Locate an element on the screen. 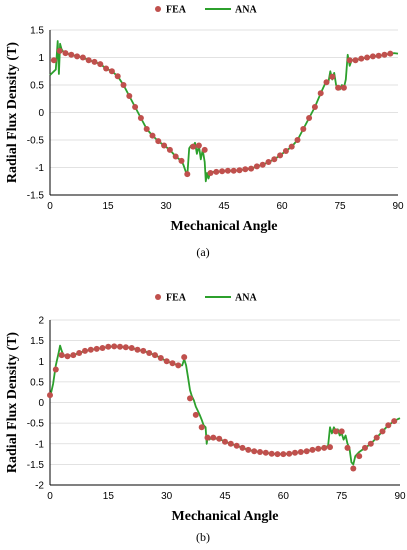 This screenshot has height=550, width=407. y-tick-label: 0.5 is located at coordinates (37, 382).